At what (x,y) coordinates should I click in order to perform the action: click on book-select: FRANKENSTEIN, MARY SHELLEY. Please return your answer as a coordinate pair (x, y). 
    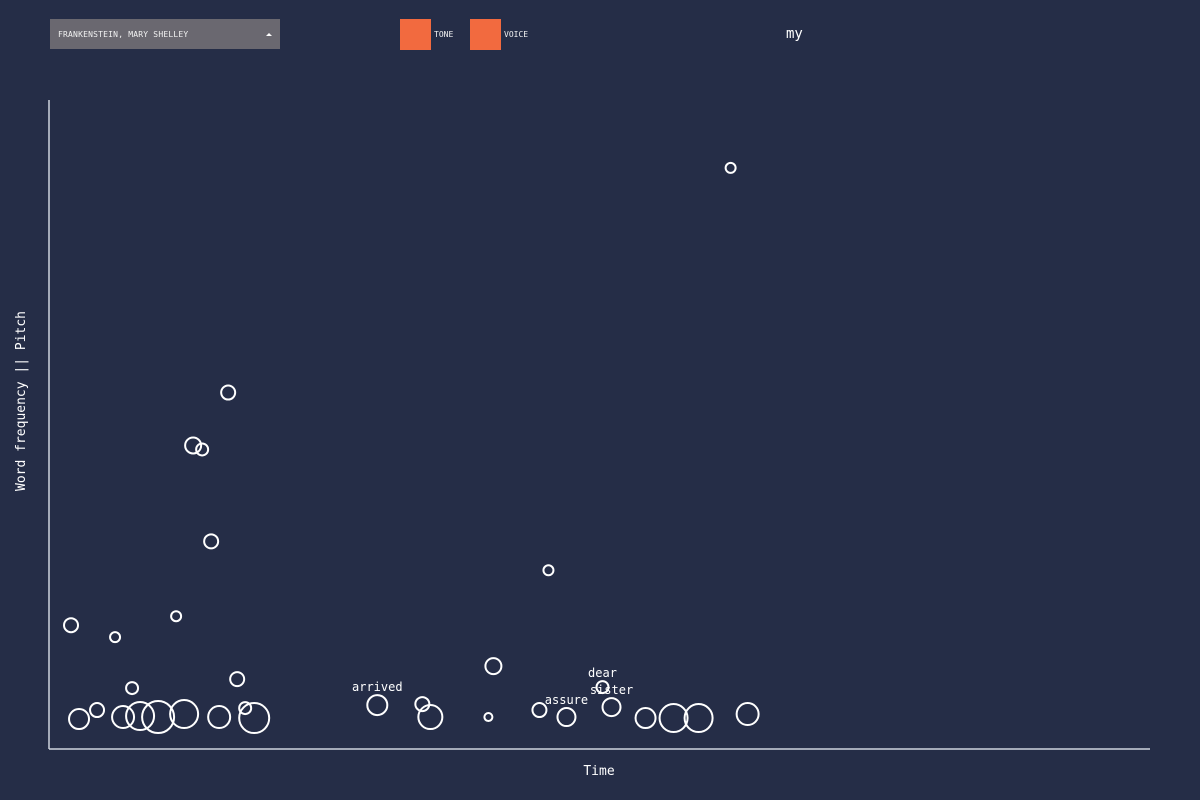
    Looking at the image, I should click on (165, 34).